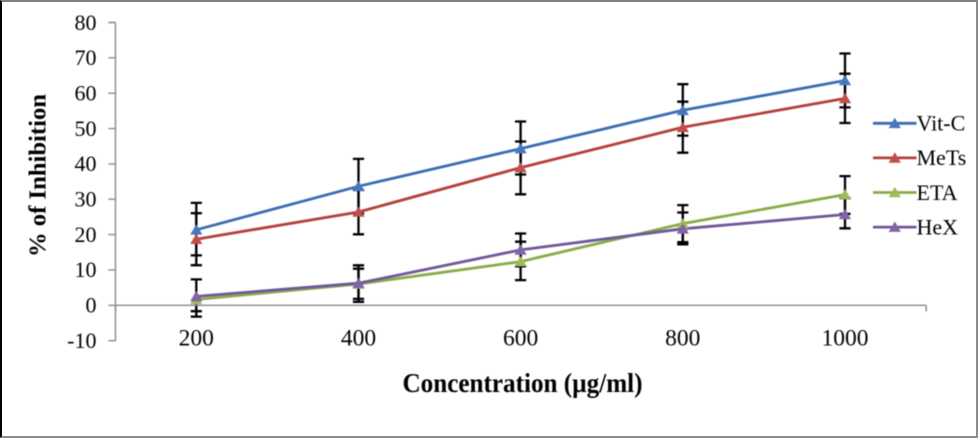  Describe the element at coordinates (358, 338) in the screenshot. I see `svg-text: 400` at that location.